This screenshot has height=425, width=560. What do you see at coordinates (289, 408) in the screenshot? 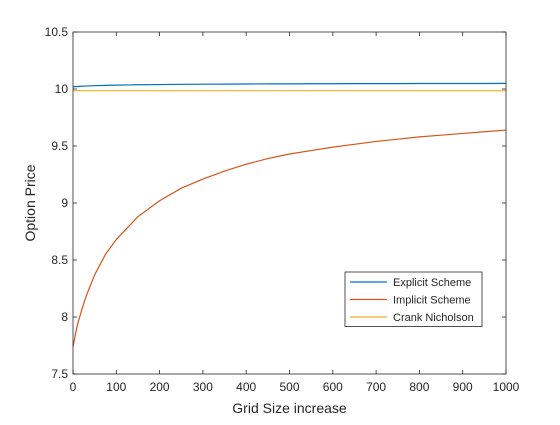
I see `x-axis-label: Grid Size increase` at bounding box center [289, 408].